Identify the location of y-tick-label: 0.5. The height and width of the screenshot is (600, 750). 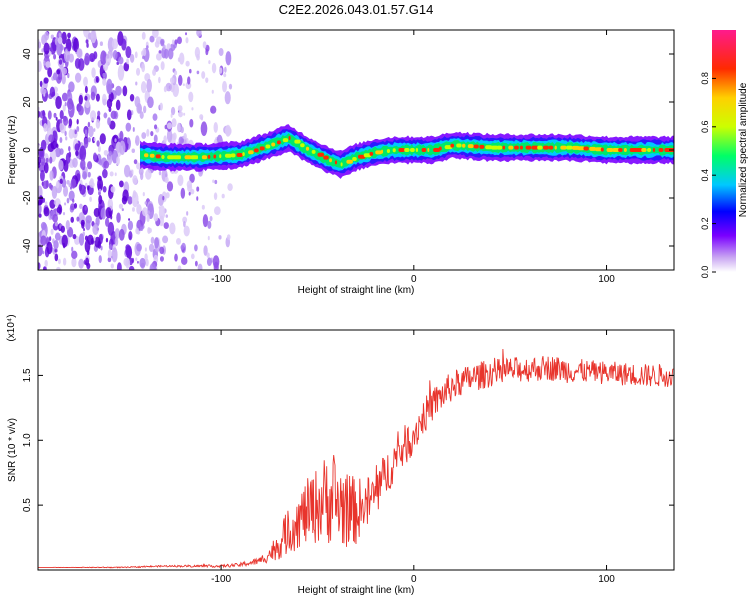
(27, 505).